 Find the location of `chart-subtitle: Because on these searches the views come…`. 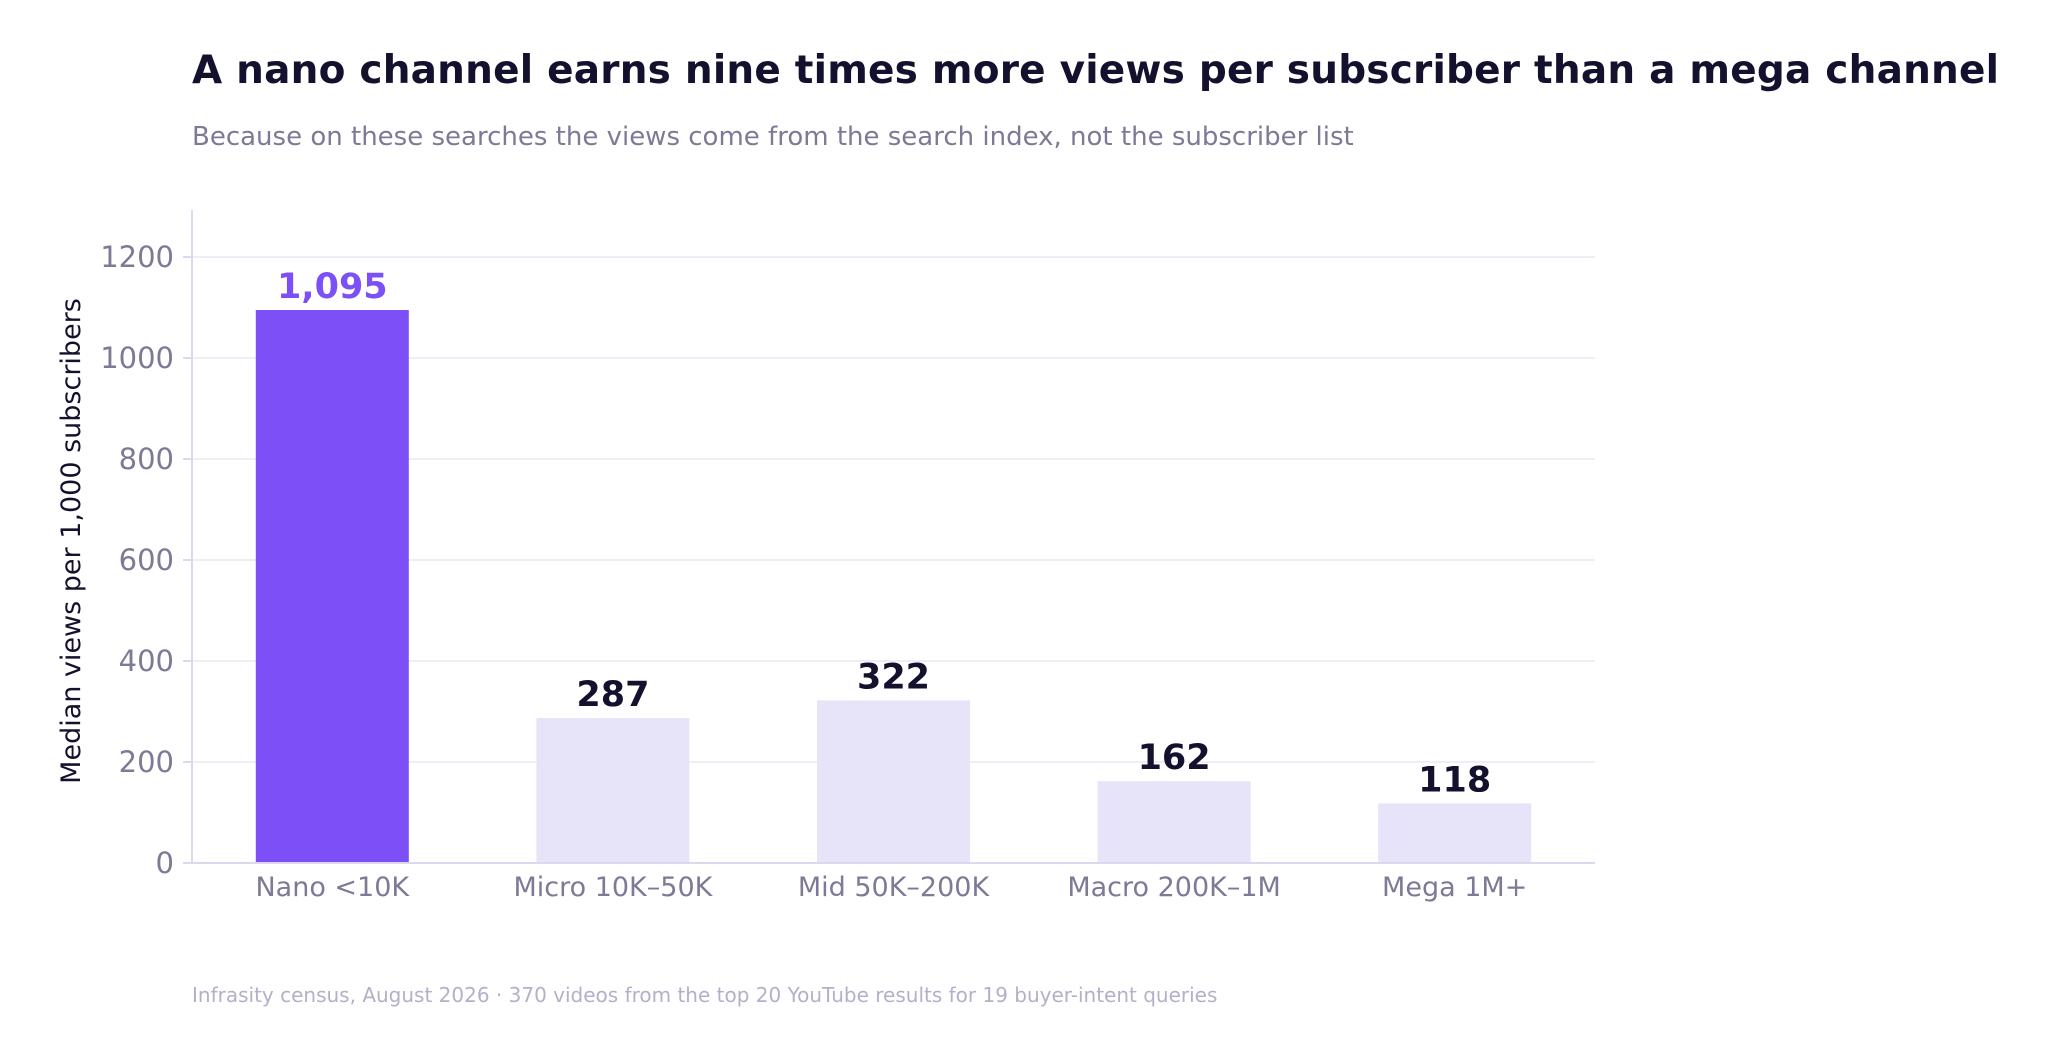

chart-subtitle: Because on these searches the views come… is located at coordinates (773, 137).